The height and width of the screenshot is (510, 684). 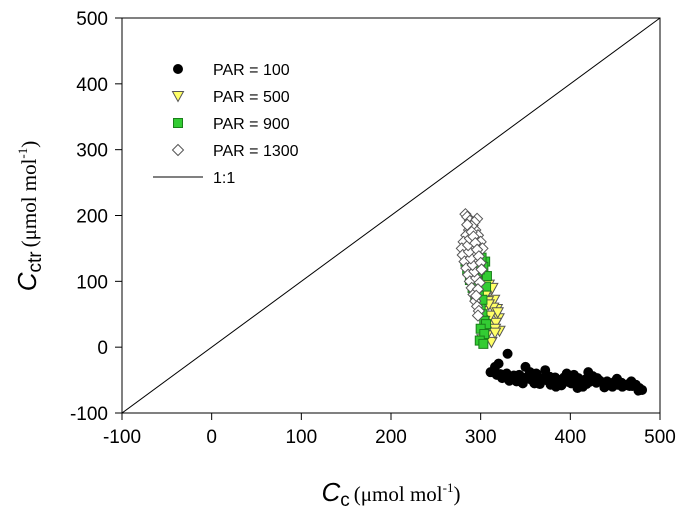 I want to click on legend: PAR = 100 PAR = 500 PAR = 900 PAR = 1300 1:1, so click(x=226, y=124).